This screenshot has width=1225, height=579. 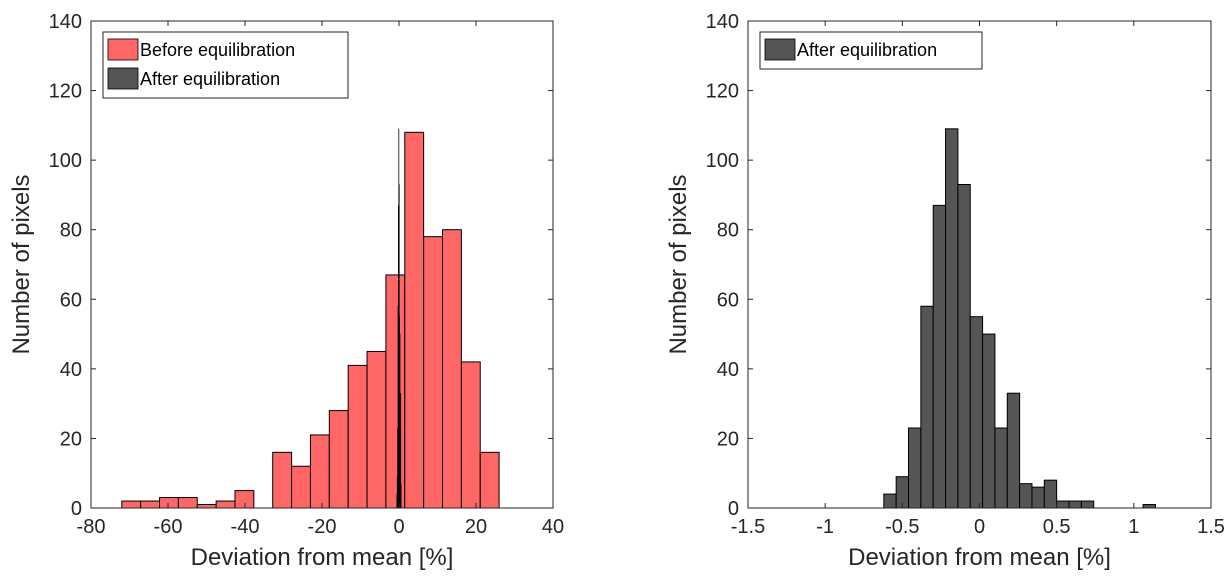 What do you see at coordinates (245, 527) in the screenshot?
I see `x-tick-label: -40` at bounding box center [245, 527].